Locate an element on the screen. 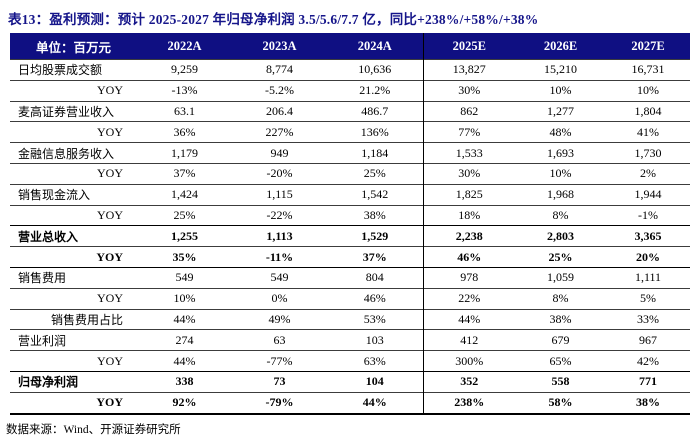 The image size is (700, 437). row-label: 销售费用占比 is located at coordinates (73, 319).